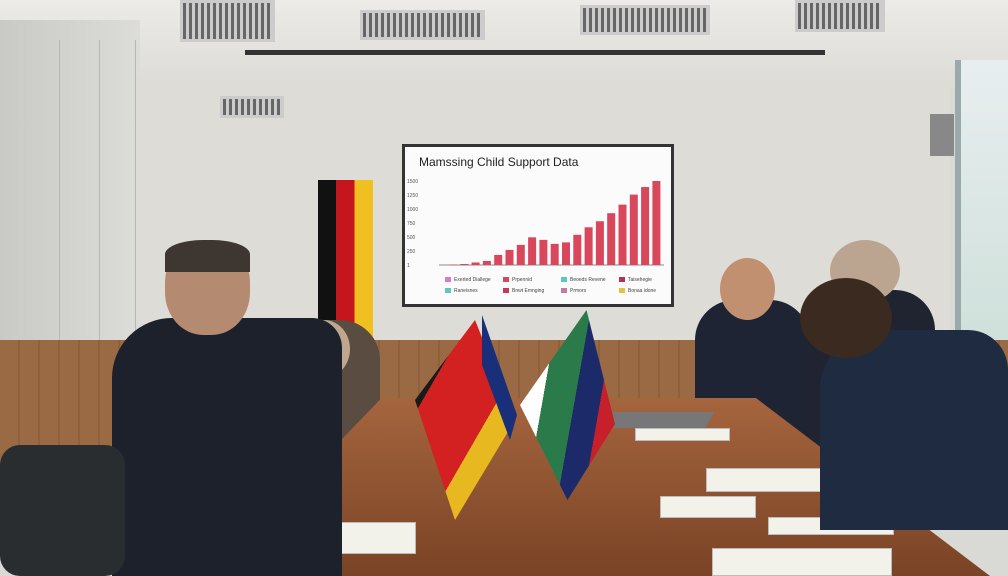 The height and width of the screenshot is (576, 1008). What do you see at coordinates (528, 291) in the screenshot?
I see `legend-label: Bnwt Emnging` at bounding box center [528, 291].